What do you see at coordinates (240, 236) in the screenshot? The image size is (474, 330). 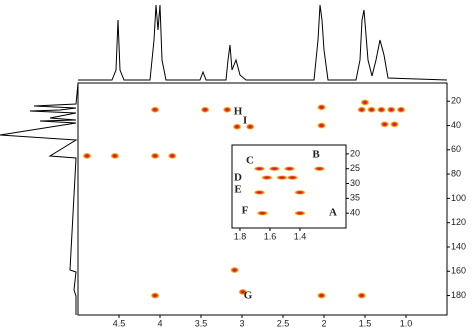 I see `x-tick-label: 1.8` at bounding box center [240, 236].